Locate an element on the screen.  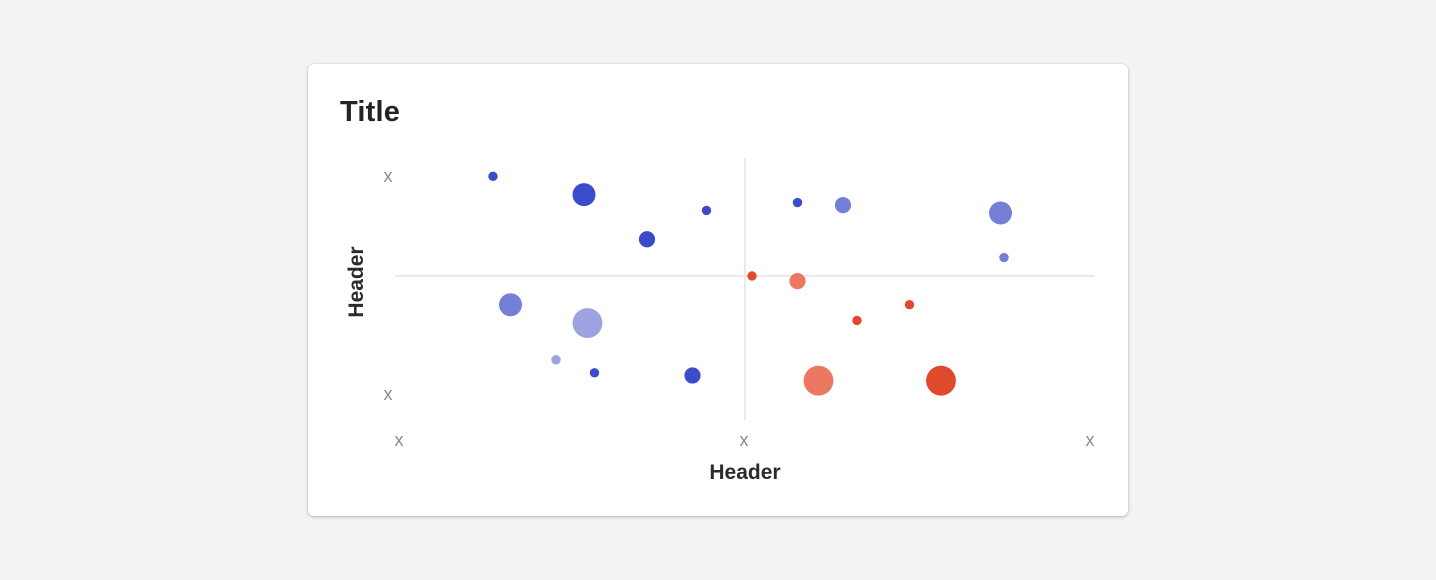
x-tick-label-right: x is located at coordinates (1090, 440).